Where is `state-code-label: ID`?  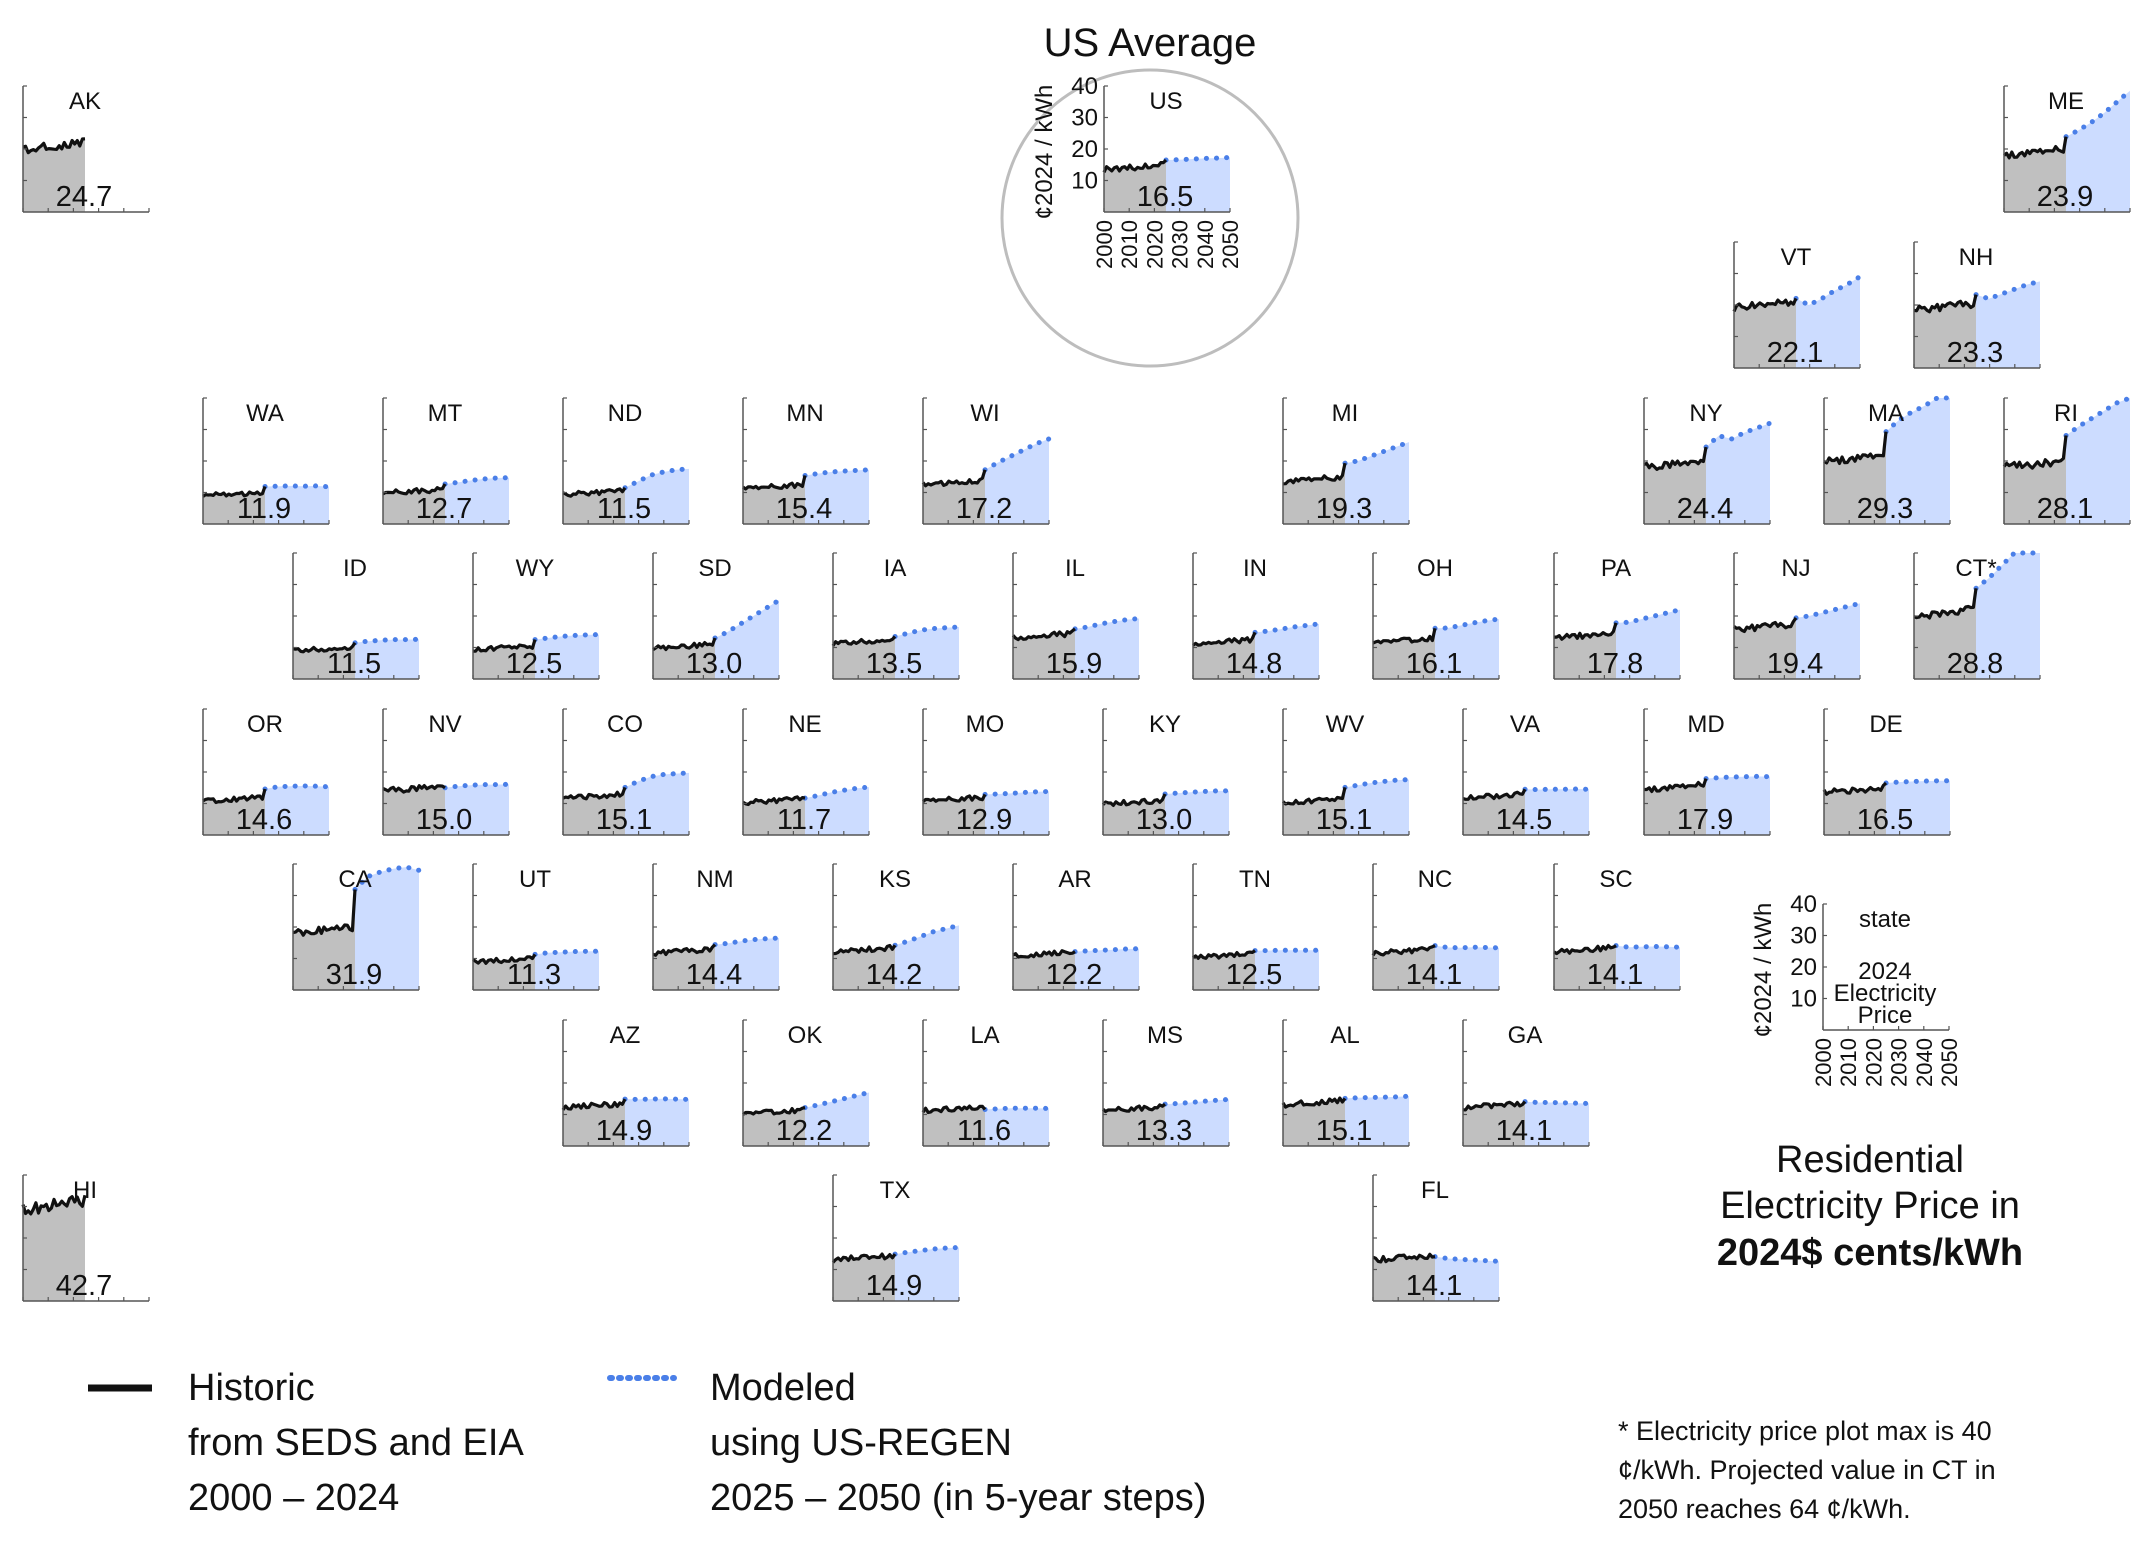
state-code-label: ID is located at coordinates (355, 568).